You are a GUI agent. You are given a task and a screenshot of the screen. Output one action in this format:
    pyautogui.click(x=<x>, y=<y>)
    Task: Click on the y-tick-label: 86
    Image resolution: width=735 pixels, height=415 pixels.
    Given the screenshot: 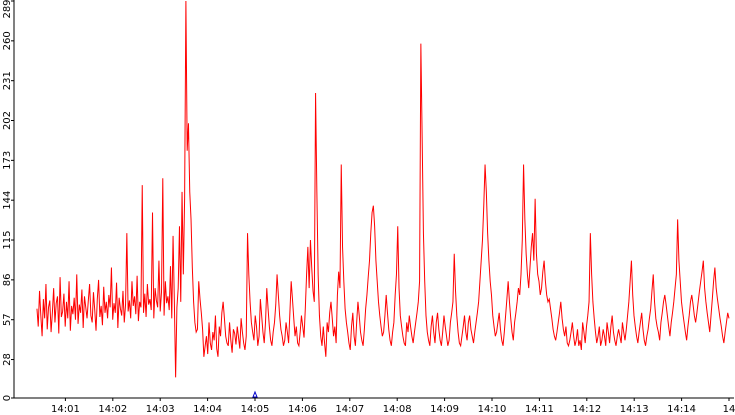 What is the action you would take?
    pyautogui.click(x=7, y=279)
    